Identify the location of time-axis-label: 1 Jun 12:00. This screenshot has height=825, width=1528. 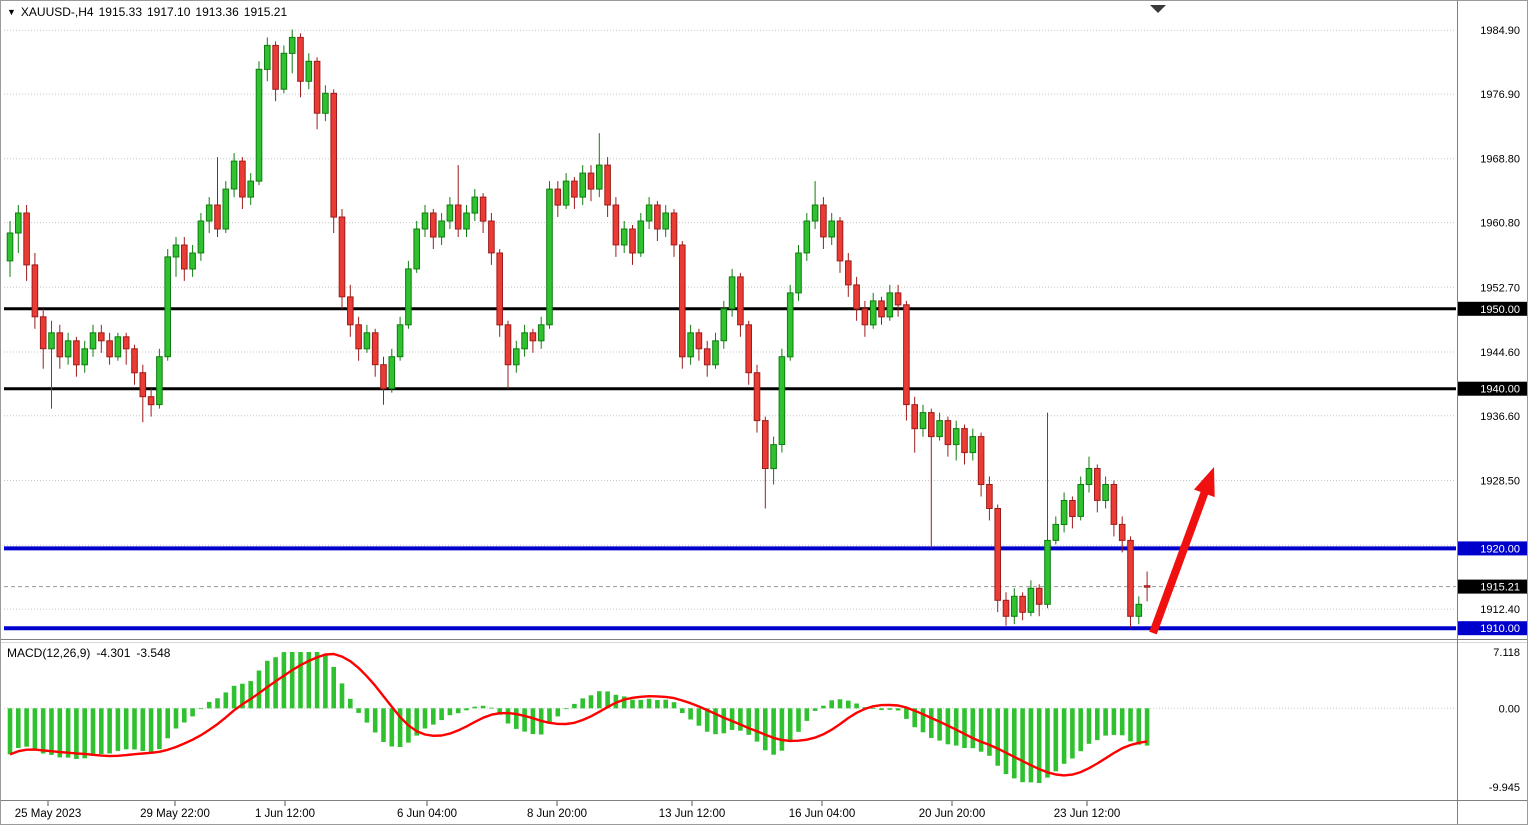
(285, 814).